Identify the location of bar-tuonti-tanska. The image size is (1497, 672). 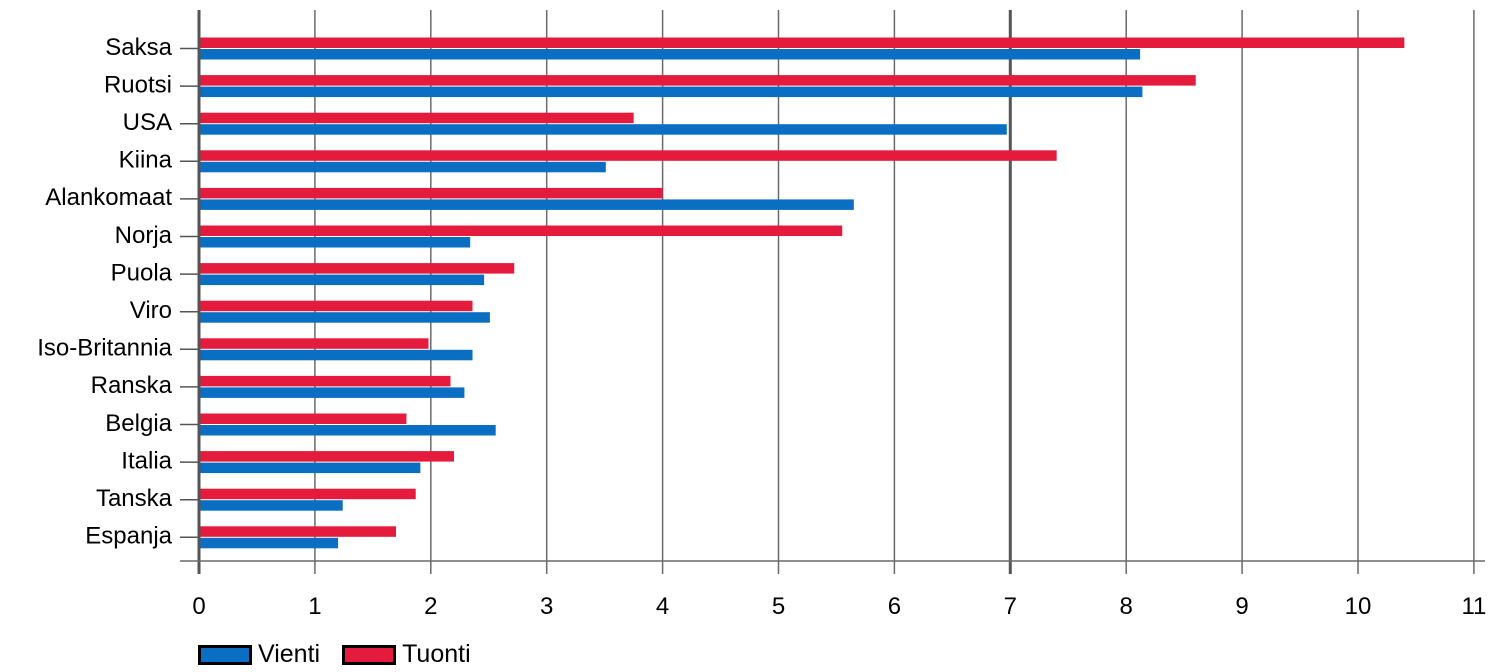
(307, 494).